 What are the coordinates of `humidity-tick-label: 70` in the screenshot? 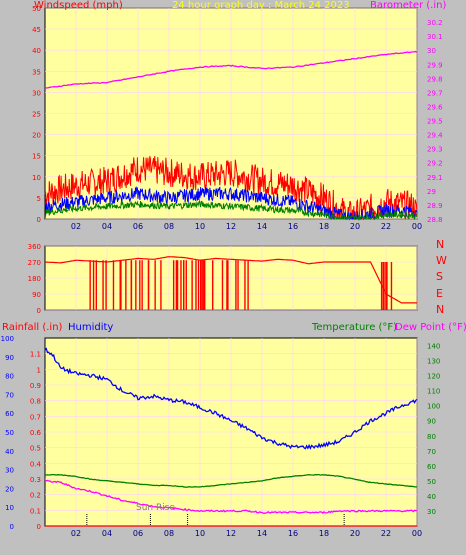 It's located at (9, 395).